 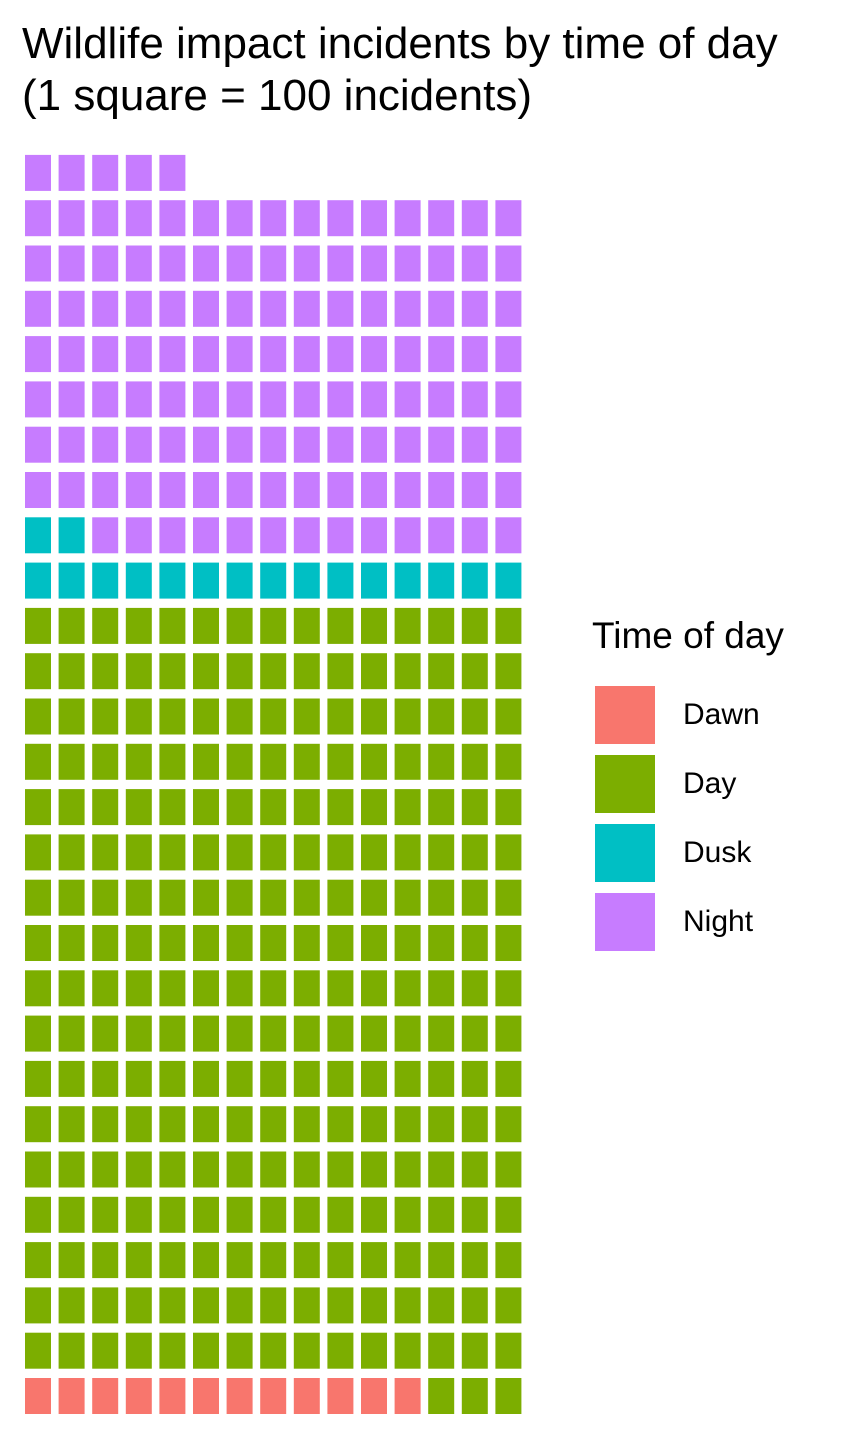 What do you see at coordinates (721, 714) in the screenshot?
I see `legend-label: Dawn` at bounding box center [721, 714].